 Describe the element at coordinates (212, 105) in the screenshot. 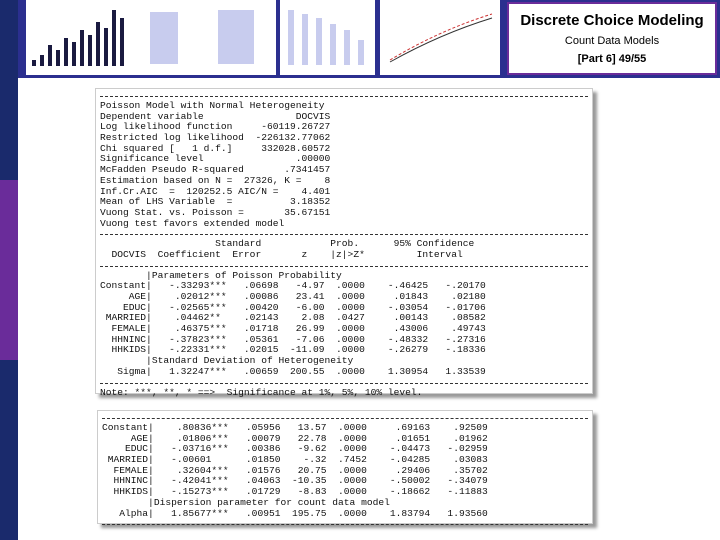

I see `output-line: Poisson Model with Normal Heterogeneity` at that location.